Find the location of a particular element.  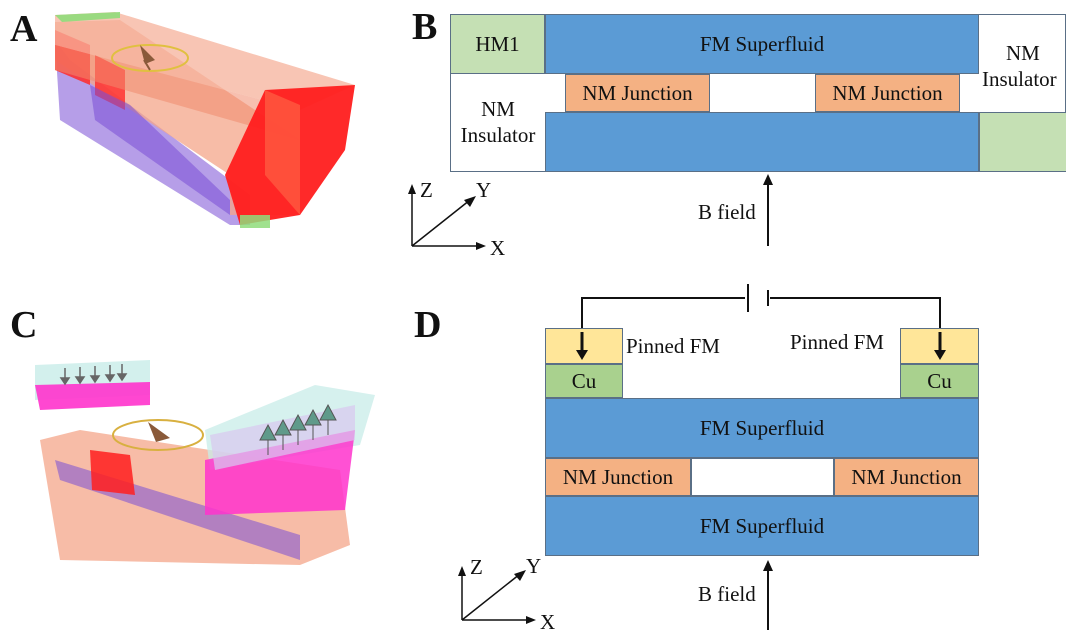

panel-a-render is located at coordinates (205, 120).